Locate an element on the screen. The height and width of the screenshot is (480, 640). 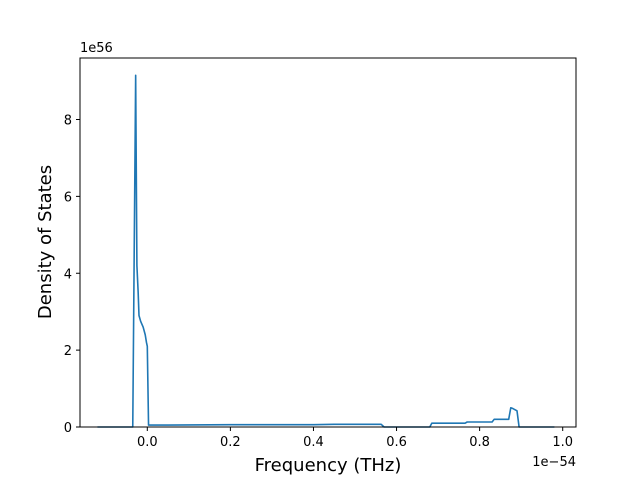
y-axis-ticks: 0 2 4 6 8 is located at coordinates (72, 275).